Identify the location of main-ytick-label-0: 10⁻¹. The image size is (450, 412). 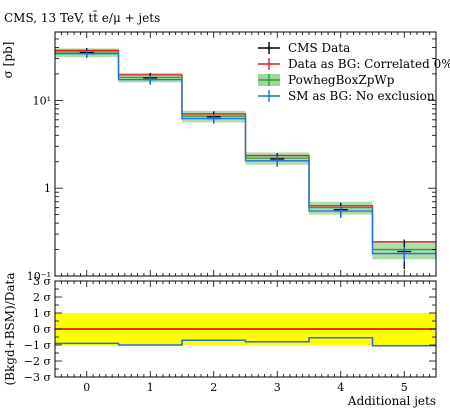
(39, 276).